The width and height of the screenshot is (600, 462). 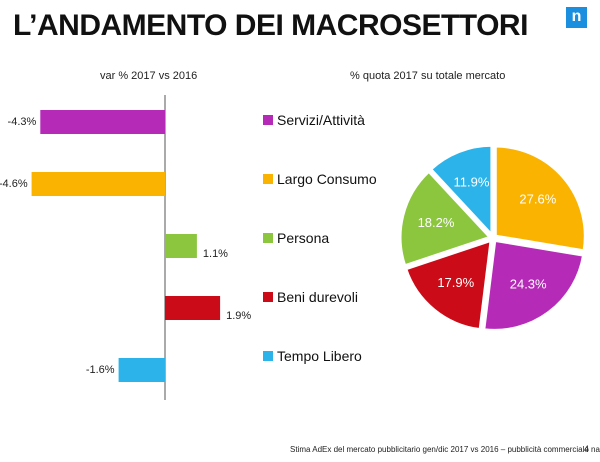 I want to click on pie-data-label: 27.6%, so click(x=537, y=198).